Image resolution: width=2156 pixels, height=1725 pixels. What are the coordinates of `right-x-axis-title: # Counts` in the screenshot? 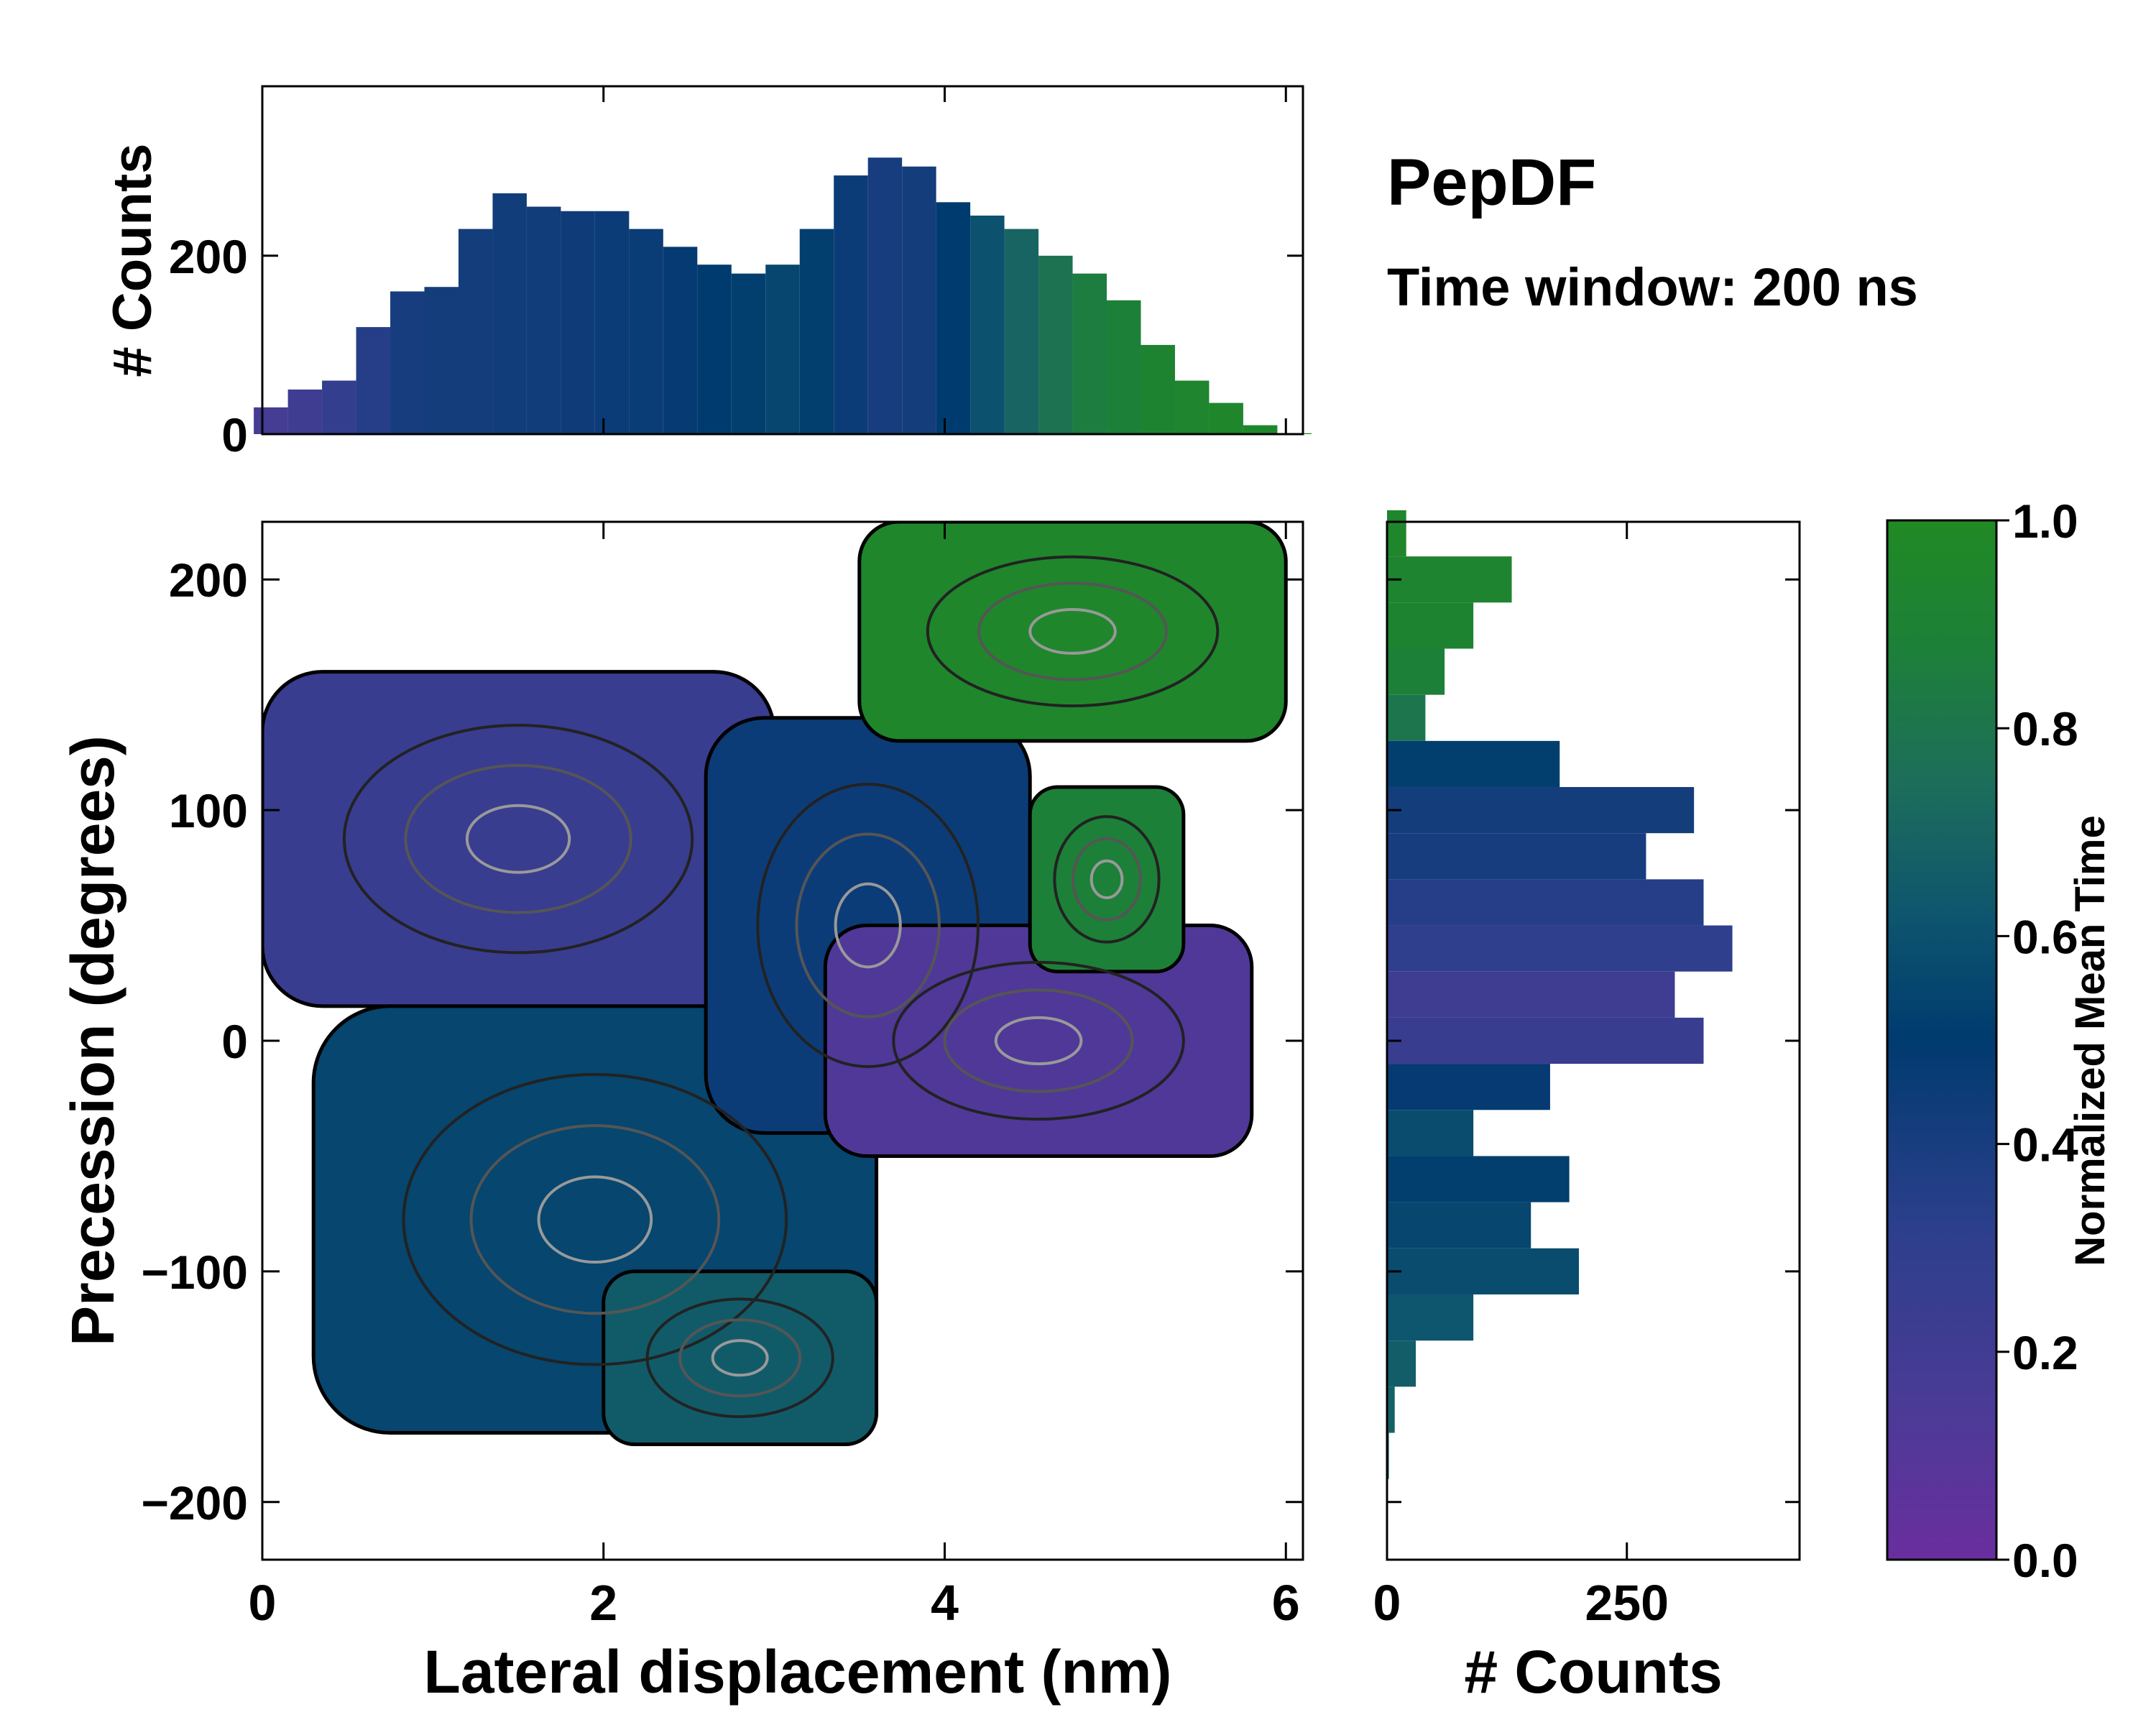 It's located at (1593, 1672).